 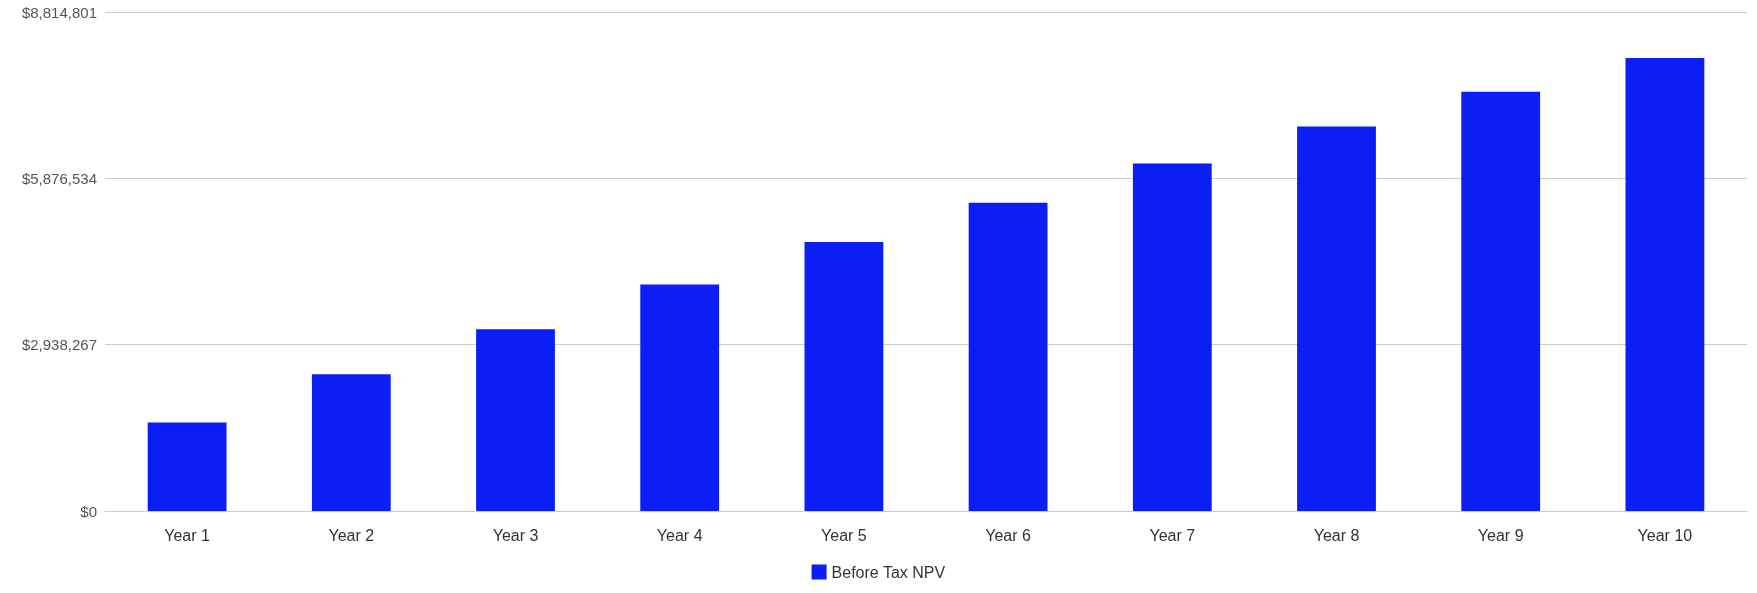 I want to click on x-tick-label: Year 9, so click(x=1500, y=535).